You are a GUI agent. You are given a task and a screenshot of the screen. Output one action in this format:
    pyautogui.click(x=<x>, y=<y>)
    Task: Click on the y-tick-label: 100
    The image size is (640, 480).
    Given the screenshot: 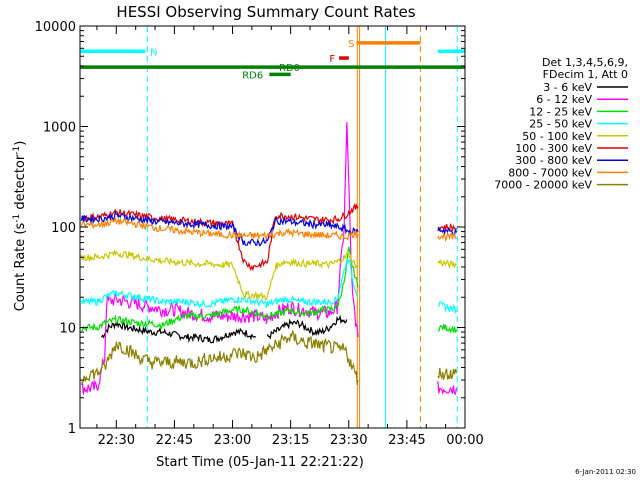 What is the action you would take?
    pyautogui.click(x=63, y=228)
    